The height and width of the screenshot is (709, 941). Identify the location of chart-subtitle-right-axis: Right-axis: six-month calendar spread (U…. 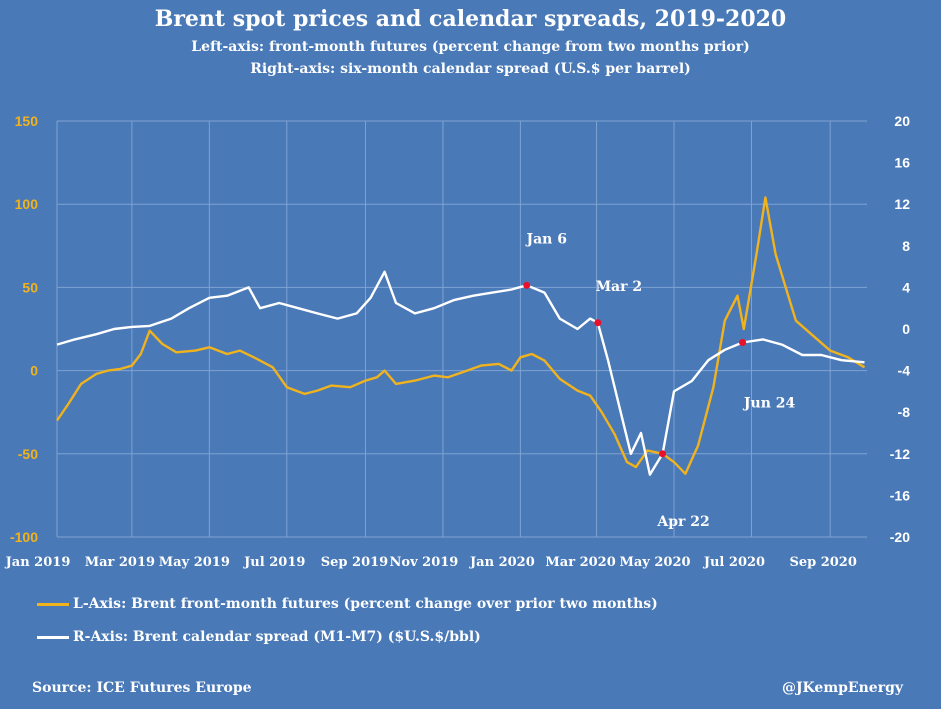
(470, 69).